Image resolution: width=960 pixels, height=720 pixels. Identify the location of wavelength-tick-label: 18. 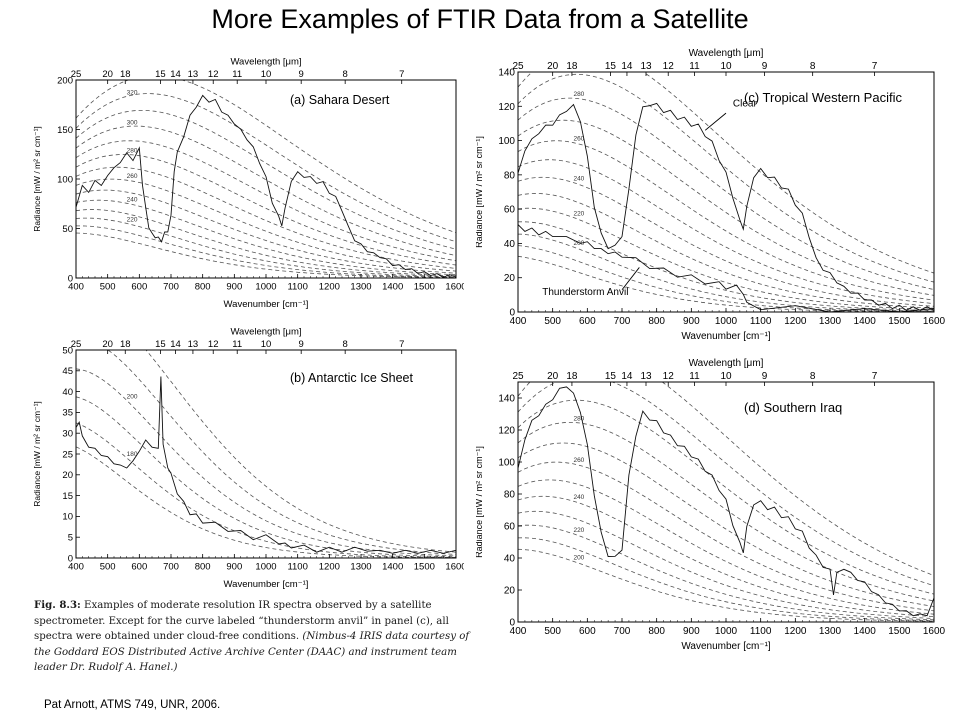
(572, 376).